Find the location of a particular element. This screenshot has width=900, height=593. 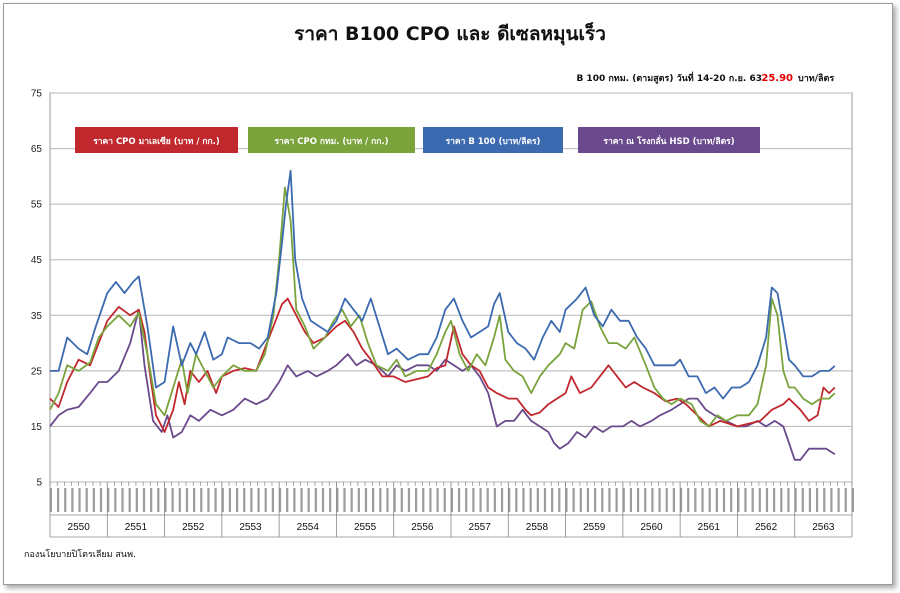

b100-price-value: 25.90 is located at coordinates (777, 78).